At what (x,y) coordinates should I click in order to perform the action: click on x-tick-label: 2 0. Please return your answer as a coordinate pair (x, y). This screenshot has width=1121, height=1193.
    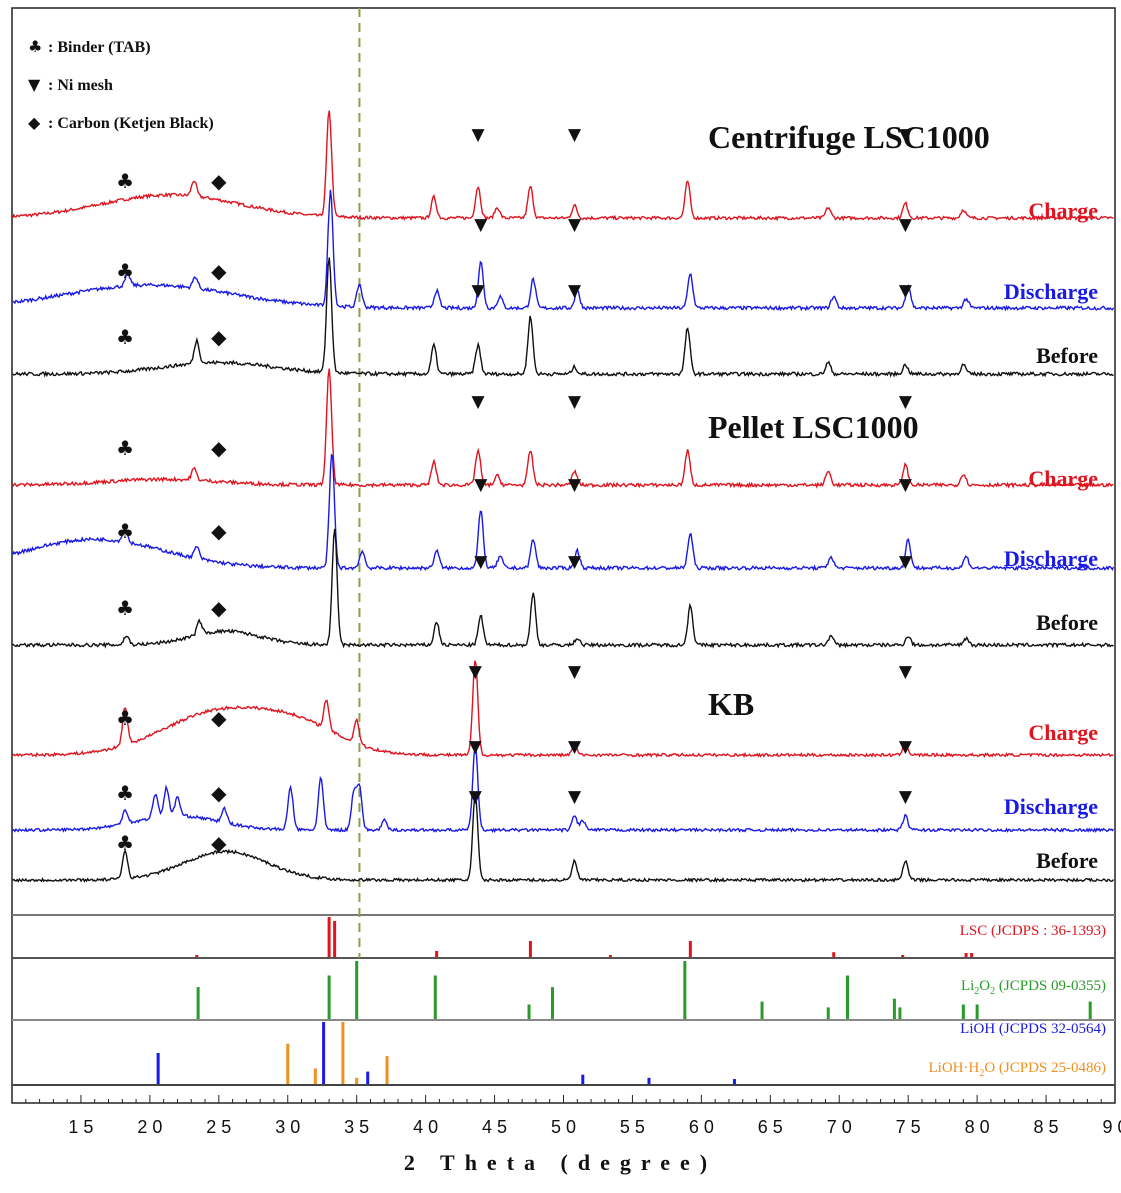
    Looking at the image, I should click on (149, 1127).